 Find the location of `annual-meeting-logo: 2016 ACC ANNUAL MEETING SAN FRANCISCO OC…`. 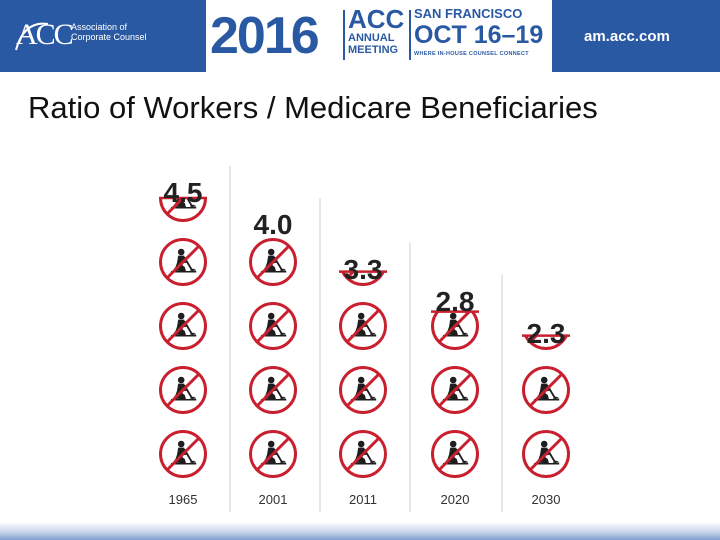

annual-meeting-logo: 2016 ACC ANNUAL MEETING SAN FRANCISCO OC… is located at coordinates (379, 36).